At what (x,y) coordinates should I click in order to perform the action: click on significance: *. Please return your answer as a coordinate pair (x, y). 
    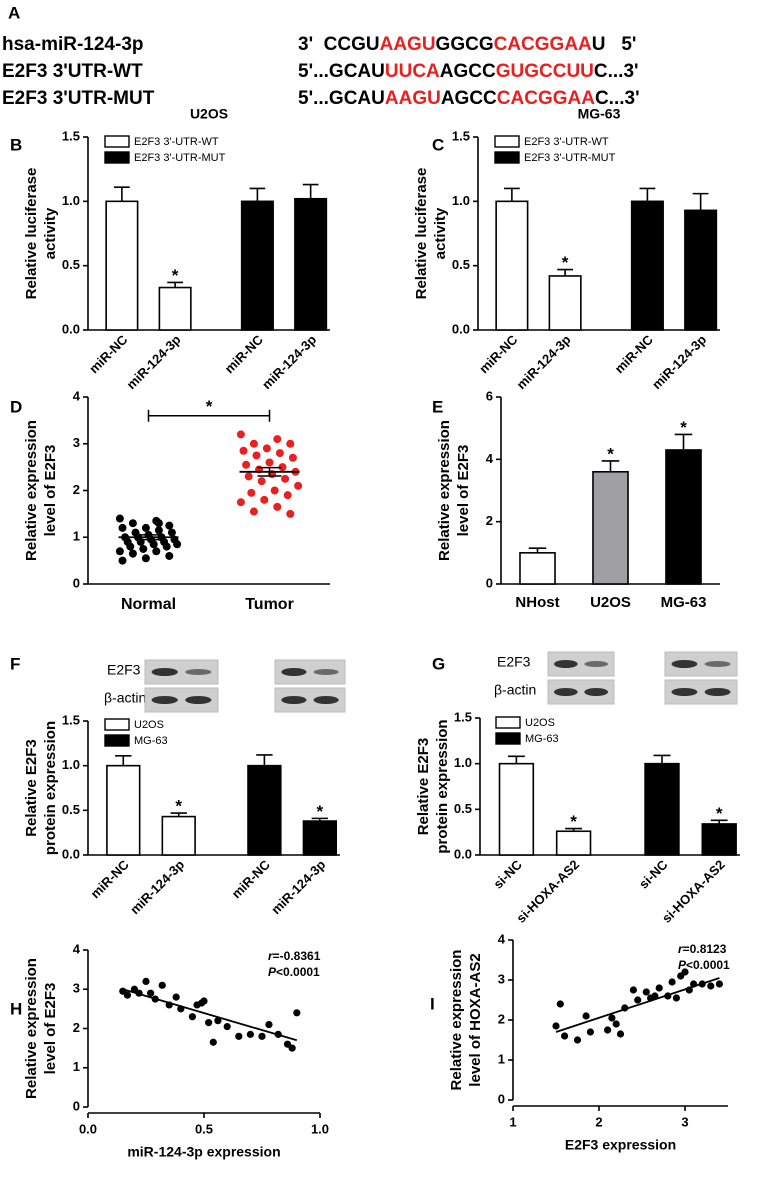
    Looking at the image, I should click on (565, 262).